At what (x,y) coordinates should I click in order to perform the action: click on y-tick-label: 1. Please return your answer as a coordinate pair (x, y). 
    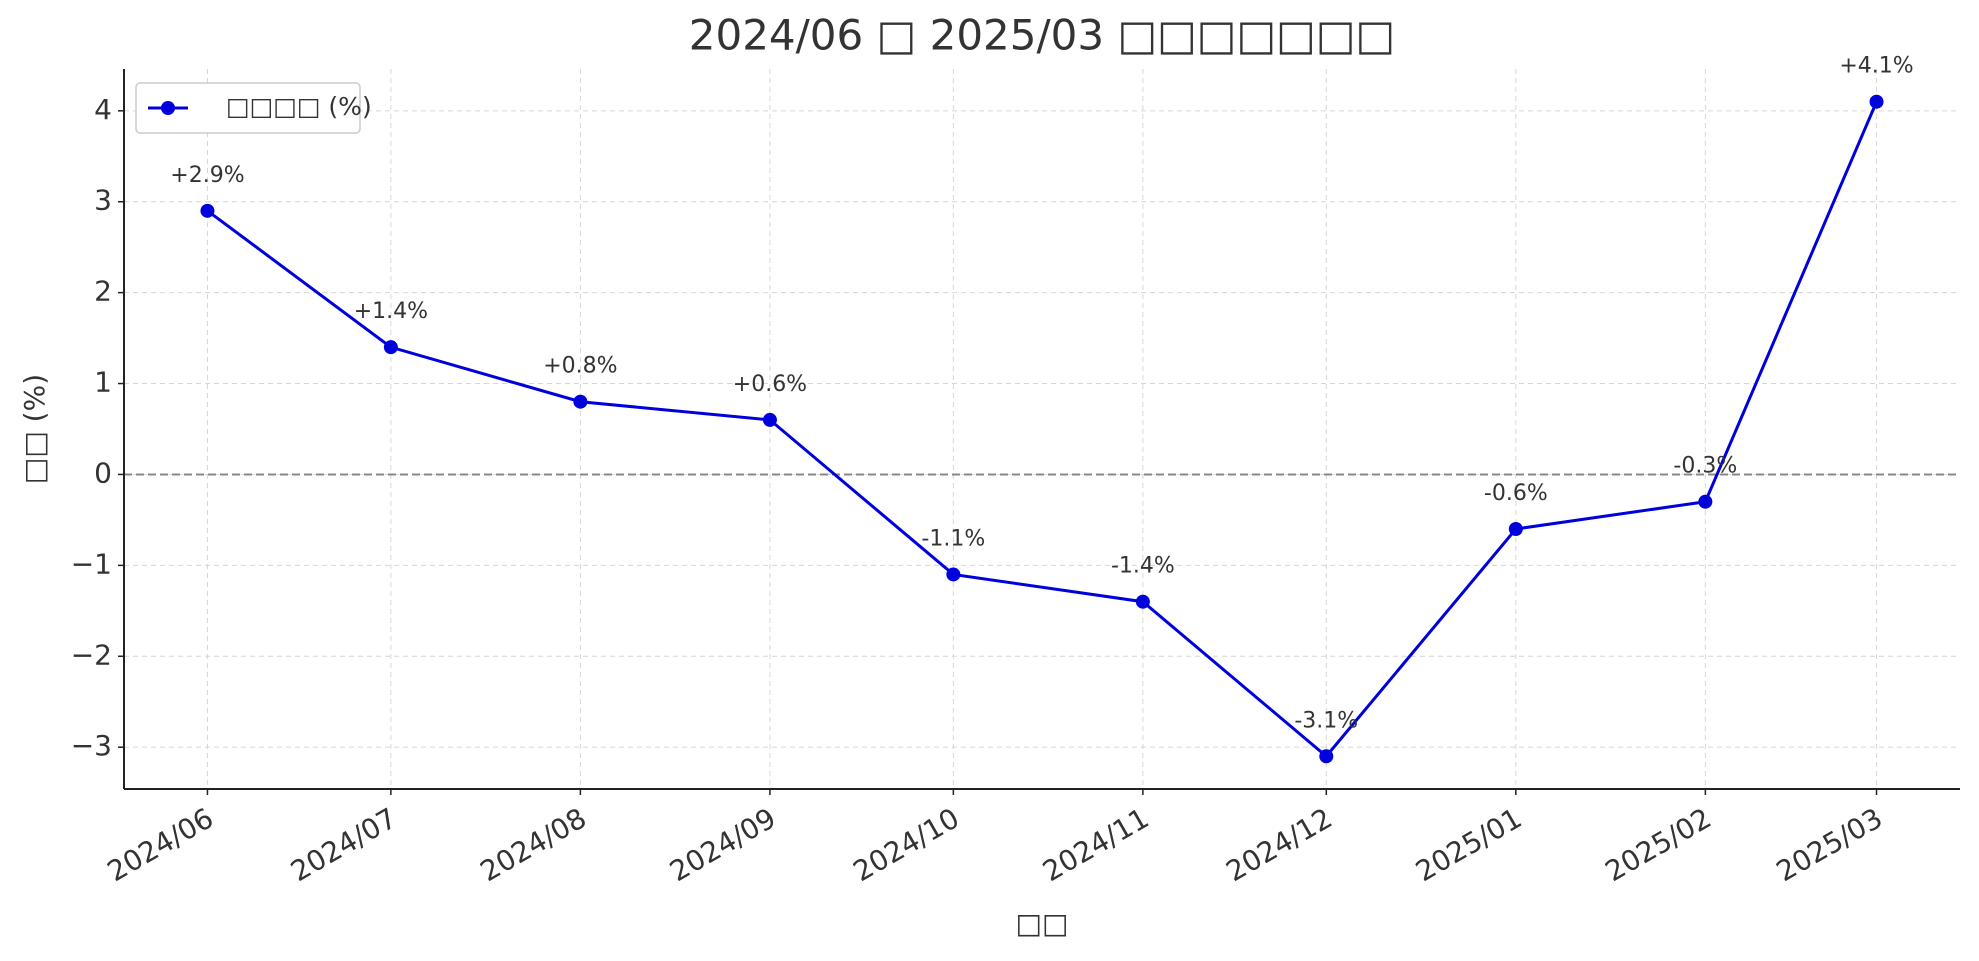
    Looking at the image, I should click on (103, 382).